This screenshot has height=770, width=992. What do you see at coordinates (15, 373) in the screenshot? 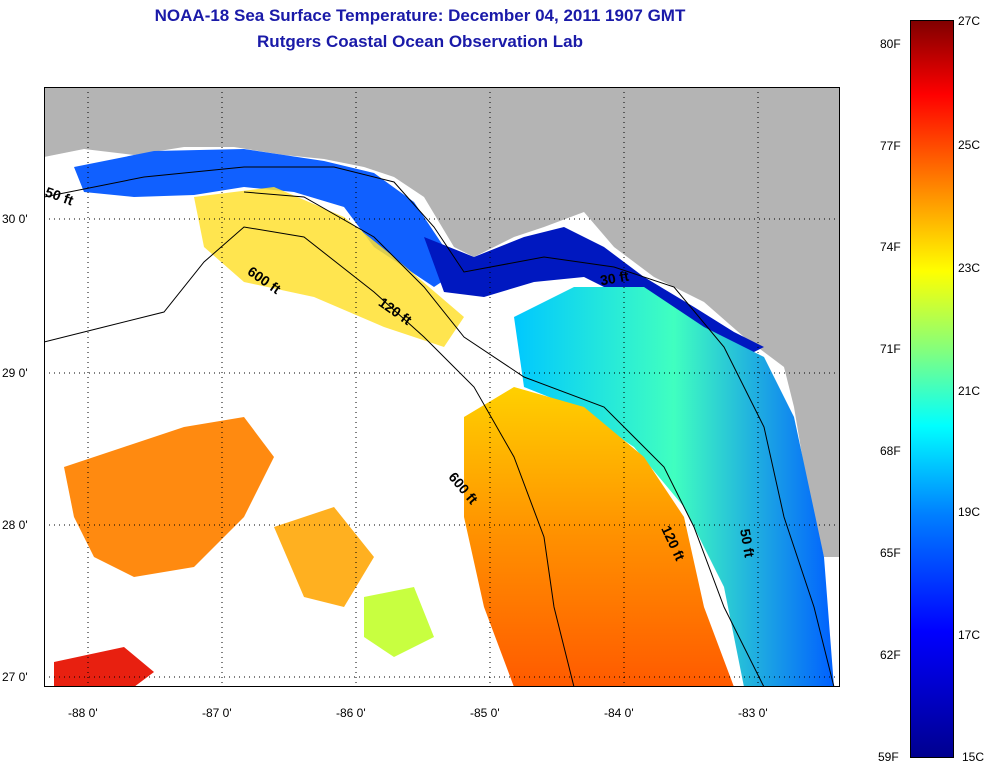
I see `lat-label-29: 29 0'` at bounding box center [15, 373].